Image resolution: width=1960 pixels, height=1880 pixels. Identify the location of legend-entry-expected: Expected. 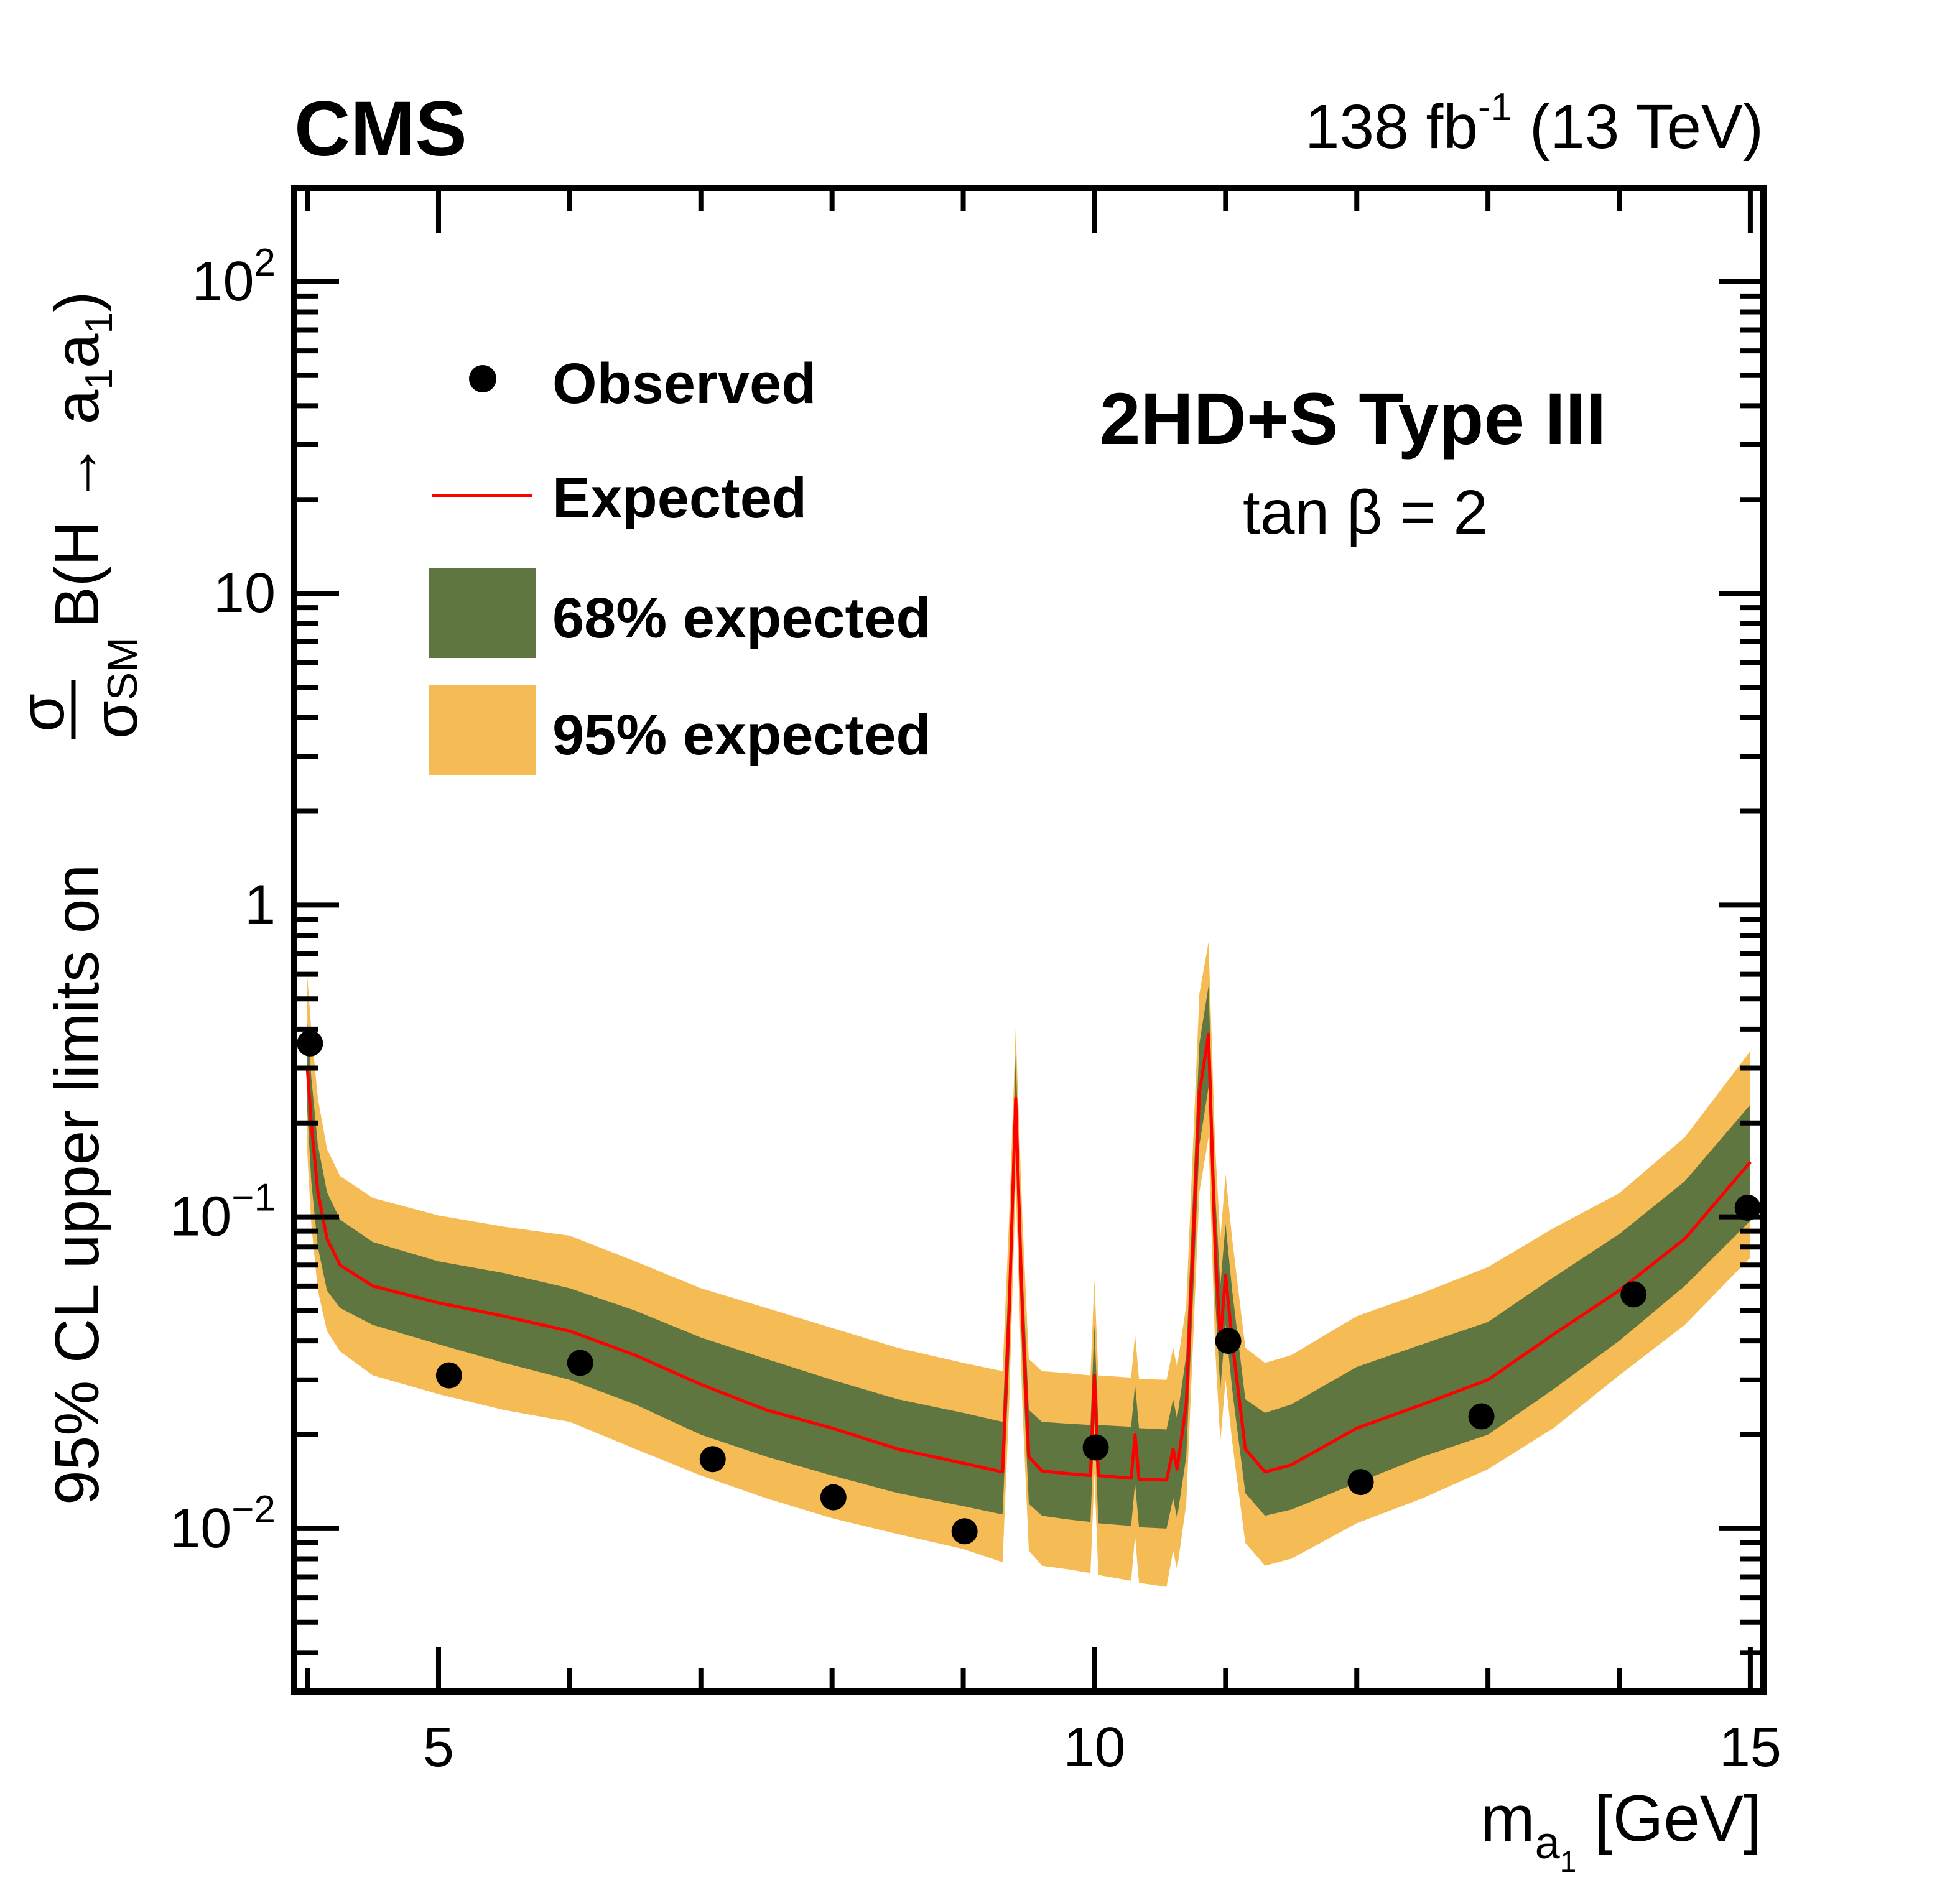
(619, 498).